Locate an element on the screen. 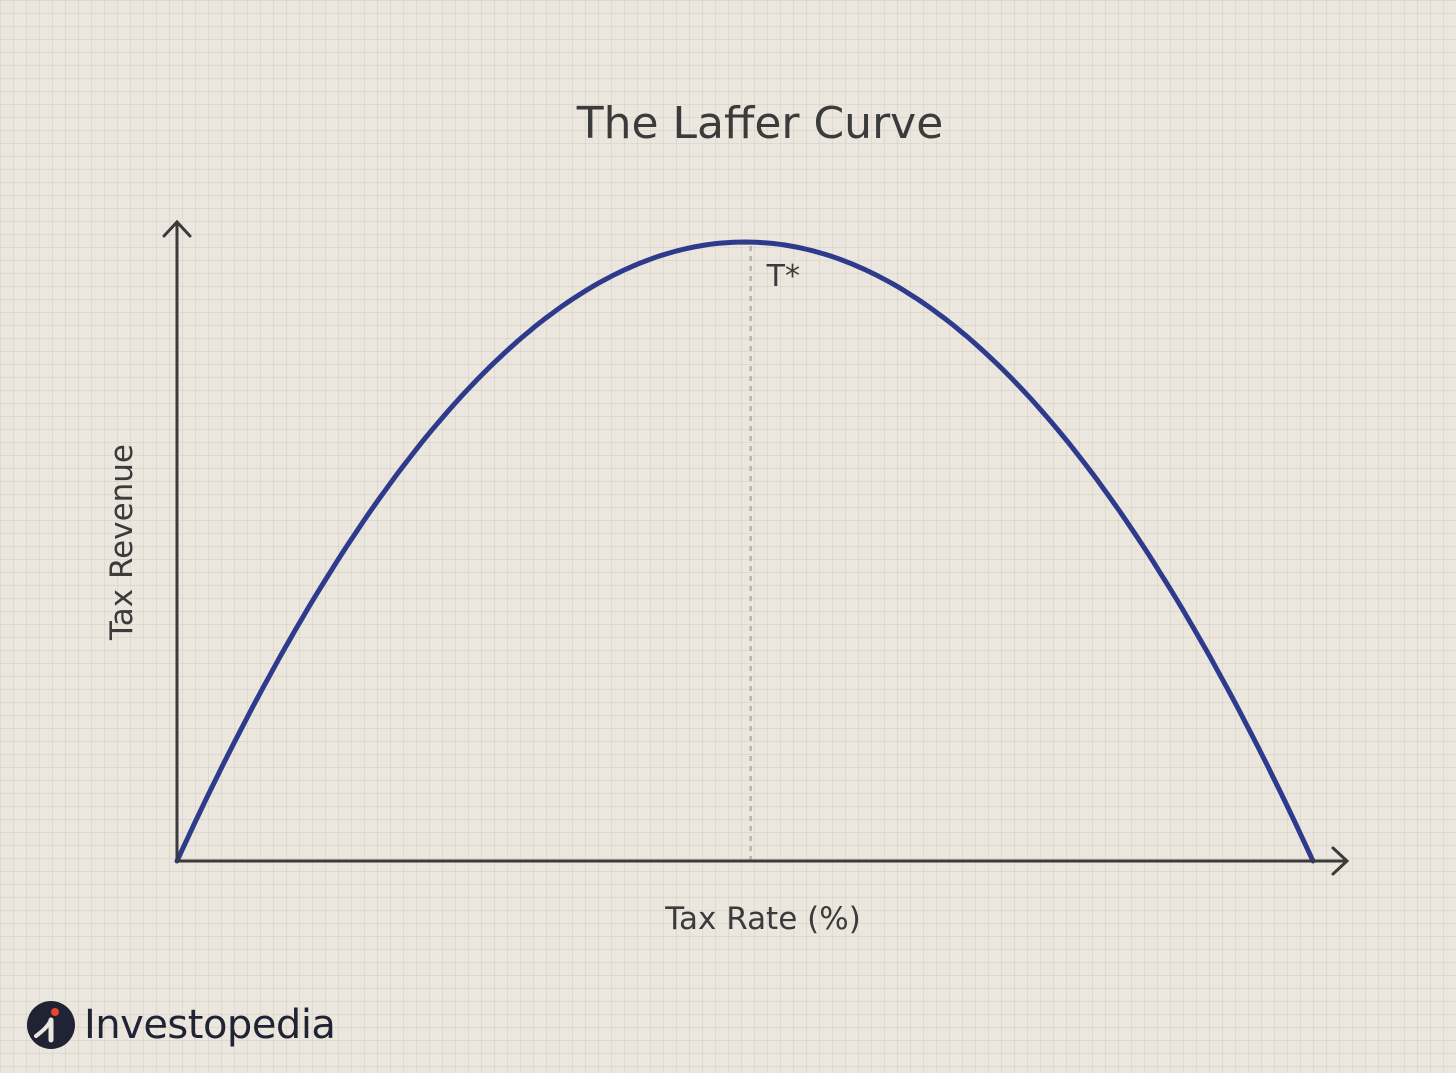 The image size is (1456, 1073). y-axis-label: Tax Revenue is located at coordinates (122, 542).